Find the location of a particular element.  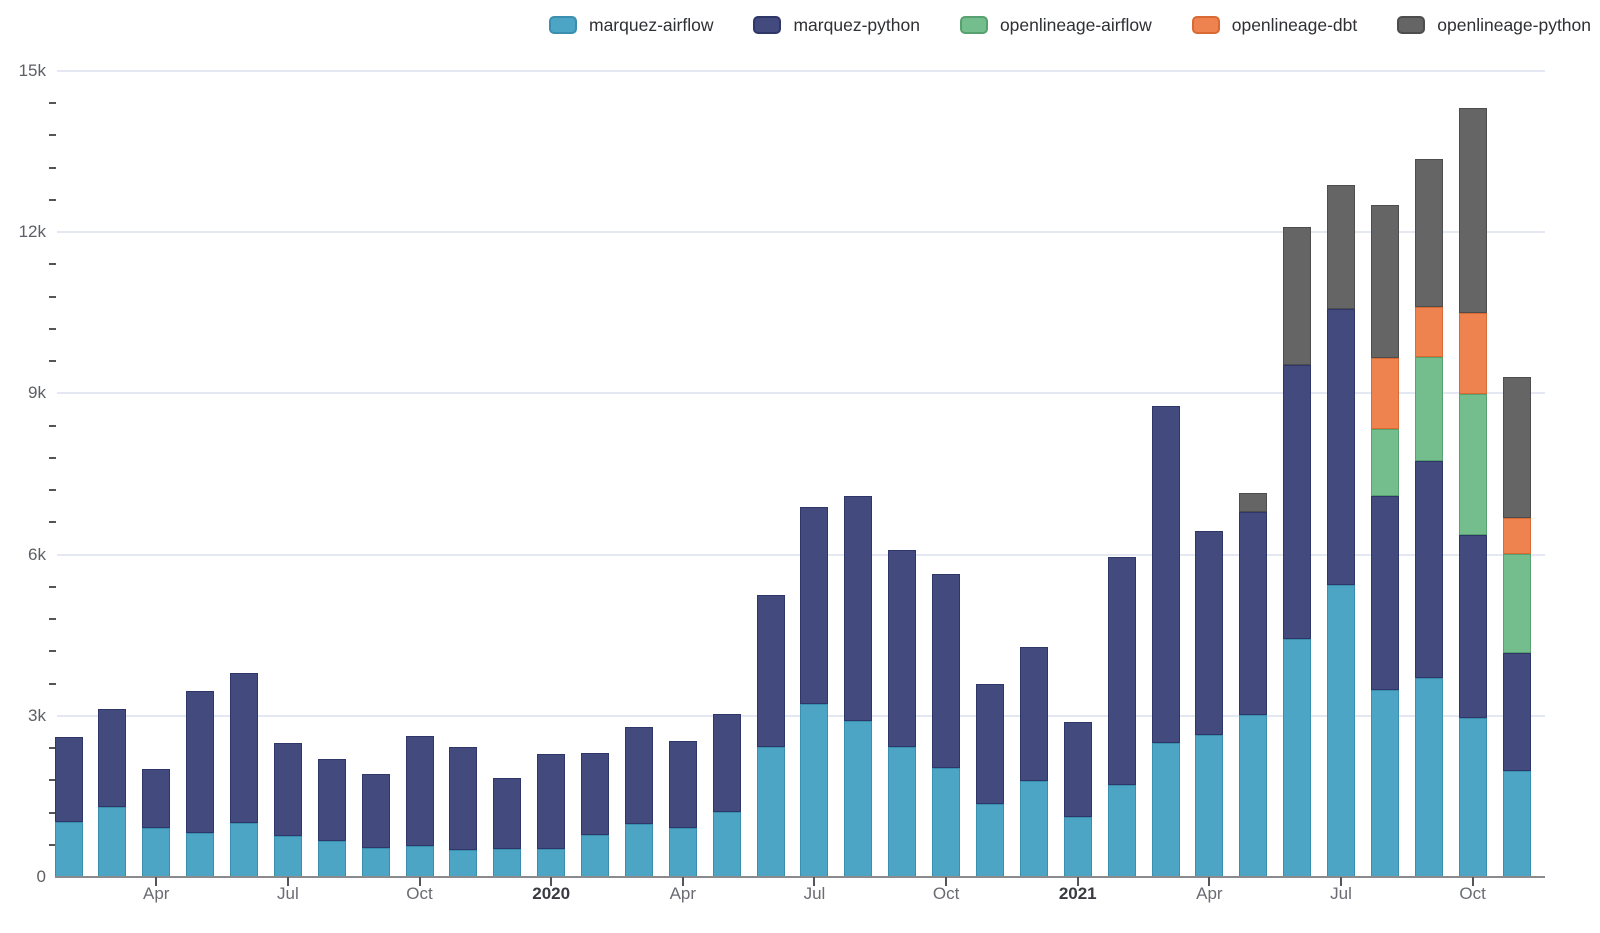

legend-item-marquez-airflow: marquez-airflow is located at coordinates (631, 25).